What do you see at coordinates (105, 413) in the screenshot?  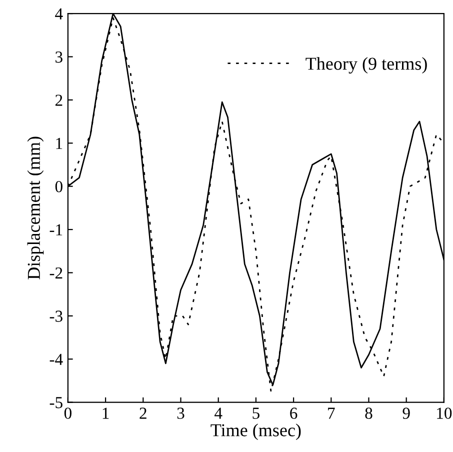 I see `x-tick-label: 1` at bounding box center [105, 413].